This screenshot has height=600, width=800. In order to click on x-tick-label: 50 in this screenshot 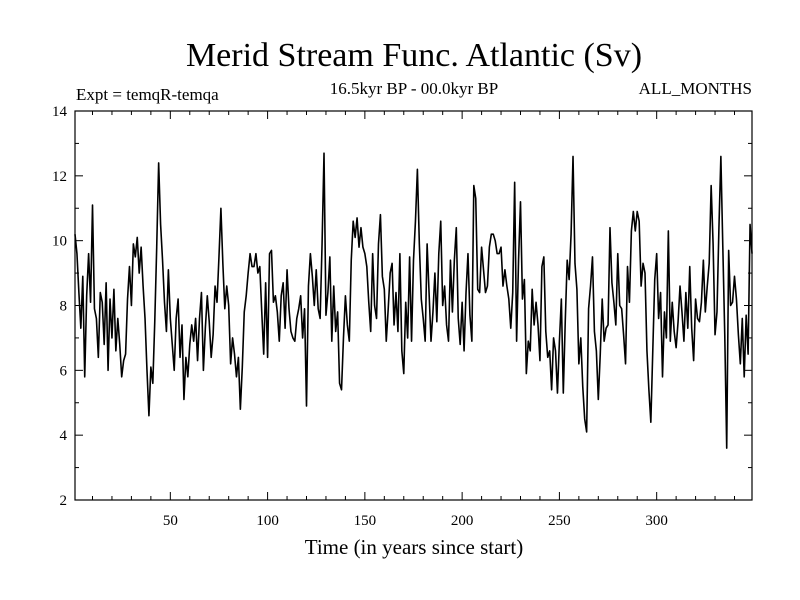, I will do `click(170, 521)`.